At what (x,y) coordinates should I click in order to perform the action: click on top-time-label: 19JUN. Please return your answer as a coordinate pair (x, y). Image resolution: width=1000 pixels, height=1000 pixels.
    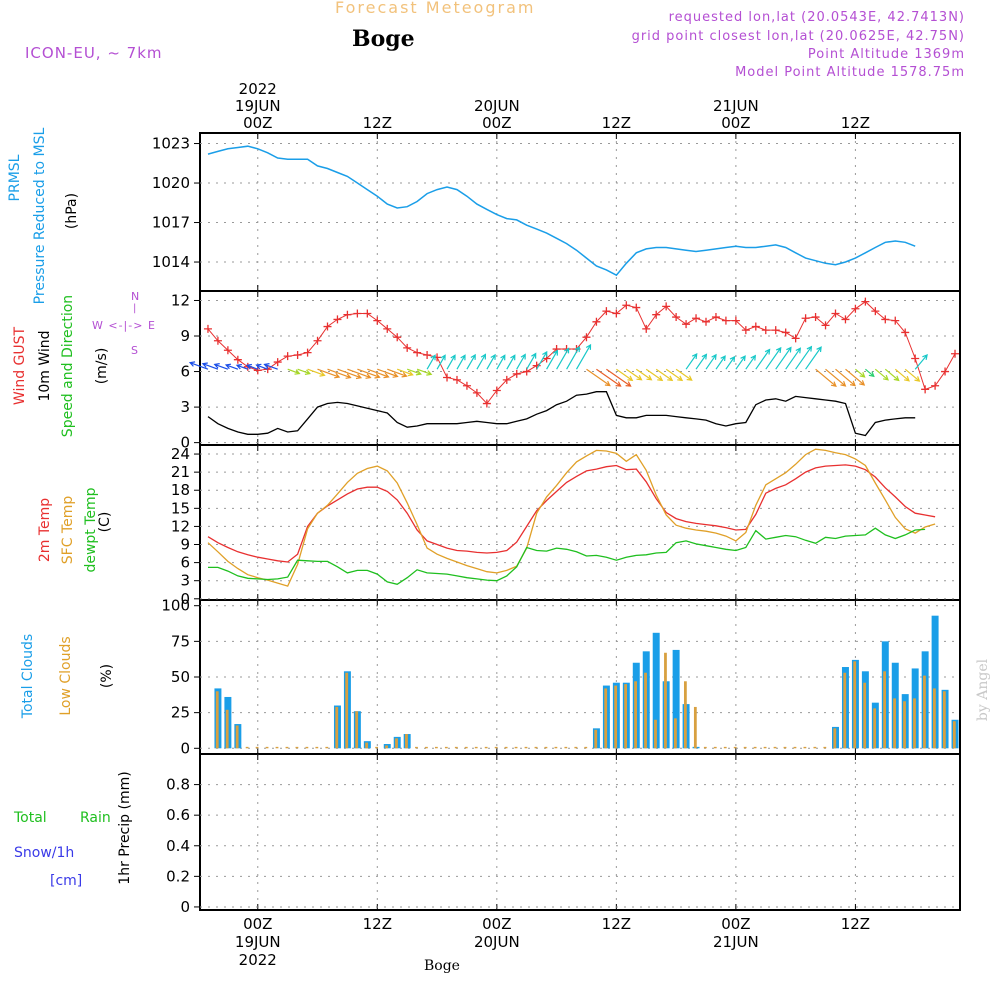
    Looking at the image, I should click on (258, 106).